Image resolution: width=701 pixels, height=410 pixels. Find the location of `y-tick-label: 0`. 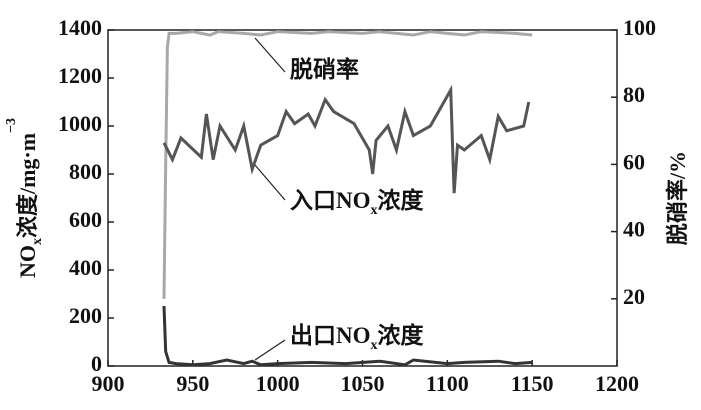

y-tick-label: 0 is located at coordinates (96, 363).